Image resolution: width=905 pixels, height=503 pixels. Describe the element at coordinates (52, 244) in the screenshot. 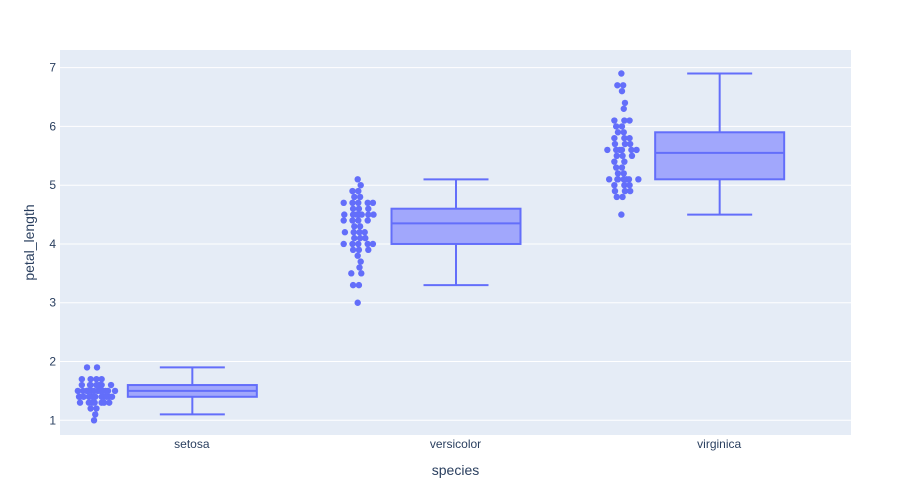

I see `y-tick-label: 4` at that location.